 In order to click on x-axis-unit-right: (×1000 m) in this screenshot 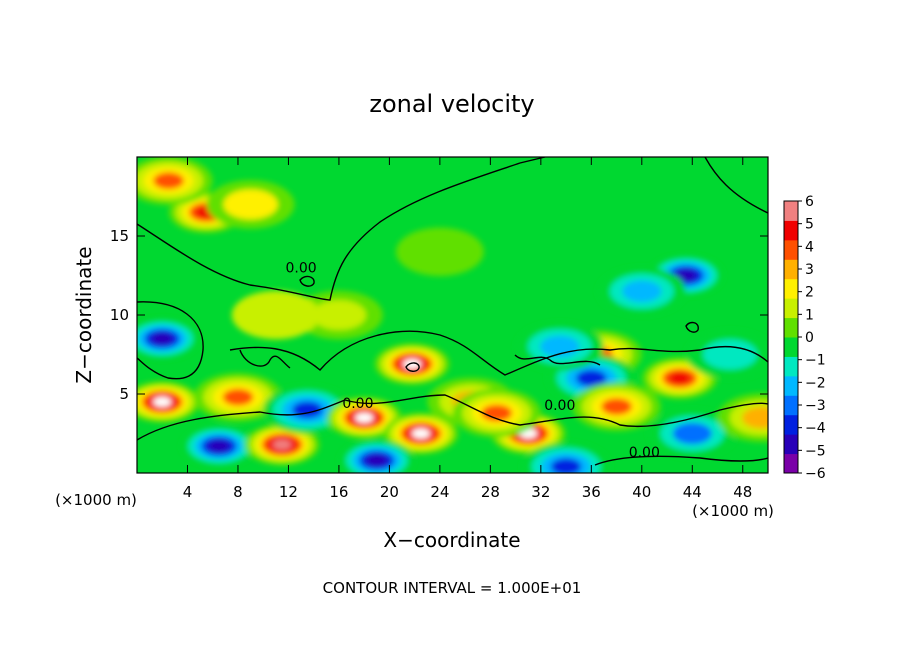, I will do `click(733, 511)`.